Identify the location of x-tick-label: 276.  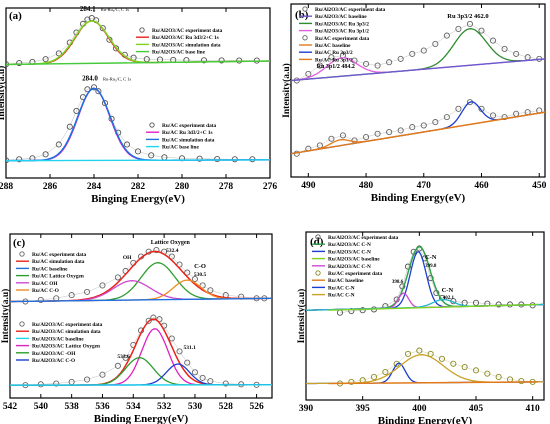
(270, 187).